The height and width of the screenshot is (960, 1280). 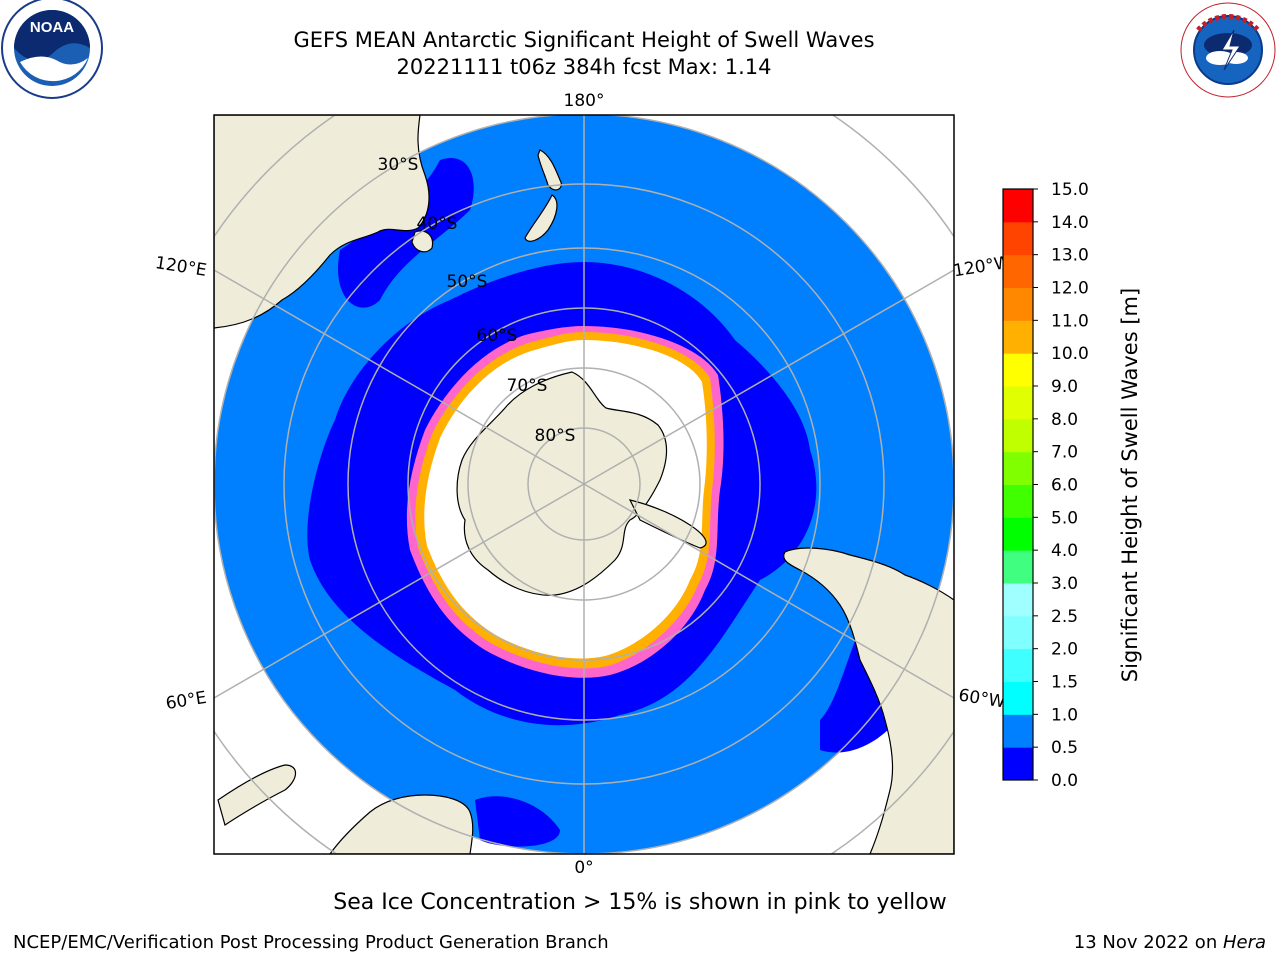 What do you see at coordinates (1064, 486) in the screenshot?
I see `colorbar-tick-label: 6.0` at bounding box center [1064, 486].